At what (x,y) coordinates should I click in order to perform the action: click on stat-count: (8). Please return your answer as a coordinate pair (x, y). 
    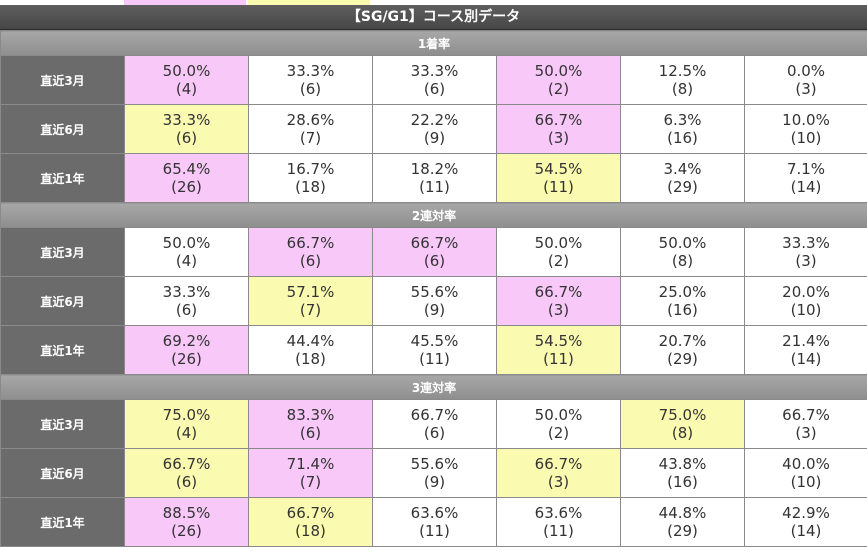
    Looking at the image, I should click on (682, 433).